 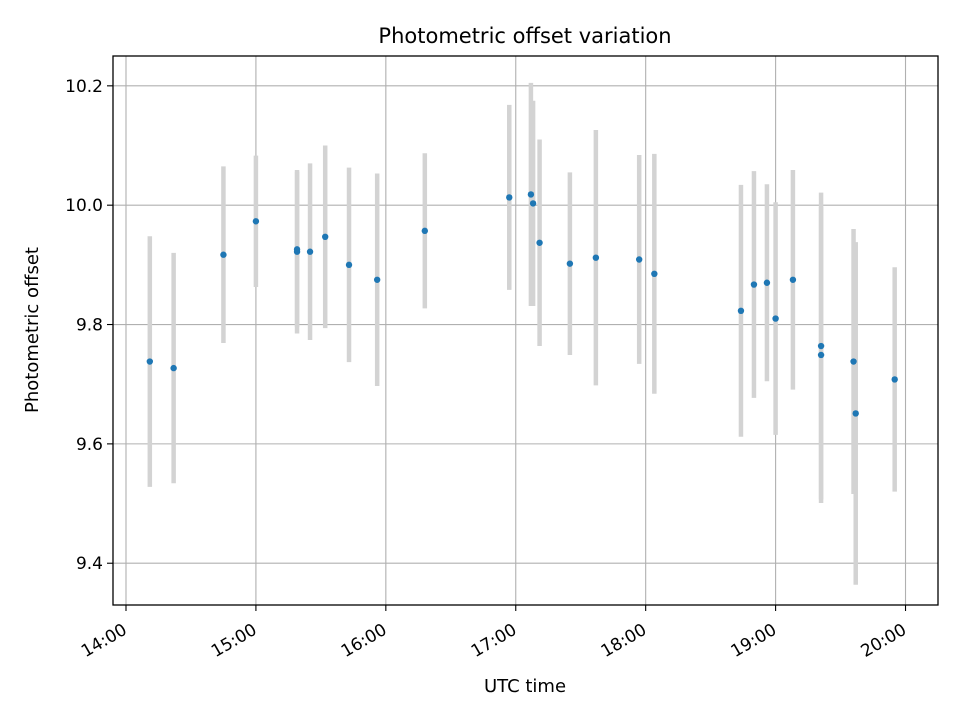 What do you see at coordinates (84, 87) in the screenshot?
I see `y-tick-label: 10.2` at bounding box center [84, 87].